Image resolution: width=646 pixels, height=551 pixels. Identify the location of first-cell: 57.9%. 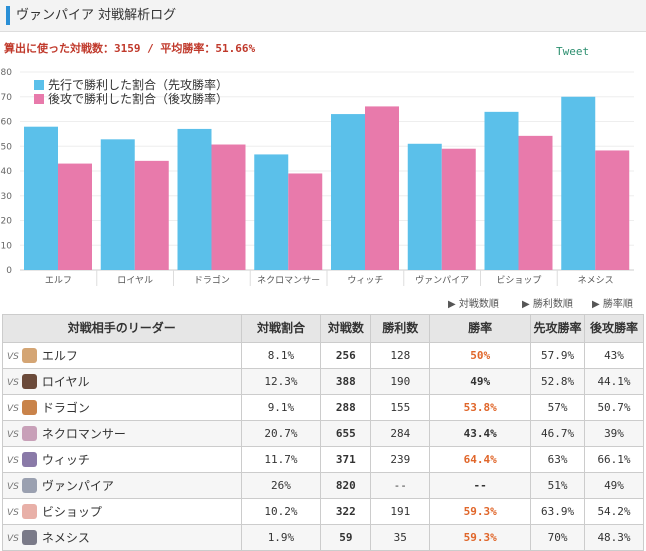
(558, 355).